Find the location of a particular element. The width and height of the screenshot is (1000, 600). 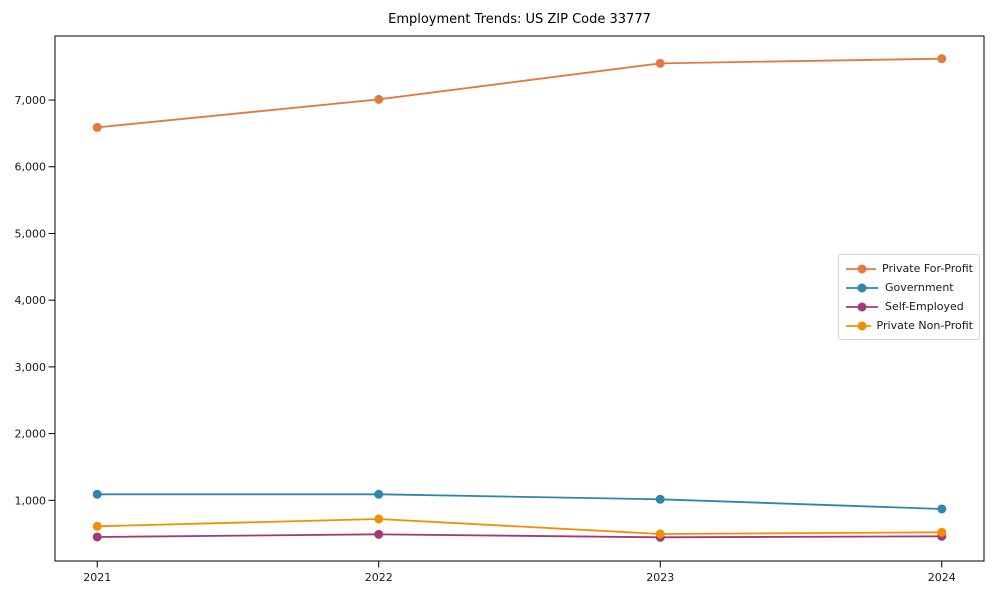

legend-item: Government is located at coordinates (909, 288).